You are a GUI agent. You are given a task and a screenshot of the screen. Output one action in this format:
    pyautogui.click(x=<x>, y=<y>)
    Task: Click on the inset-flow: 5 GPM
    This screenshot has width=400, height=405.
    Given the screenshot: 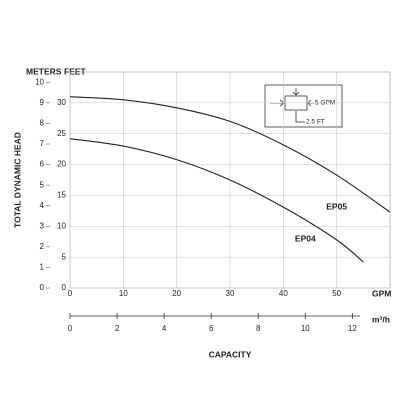 What is the action you would take?
    pyautogui.click(x=325, y=103)
    